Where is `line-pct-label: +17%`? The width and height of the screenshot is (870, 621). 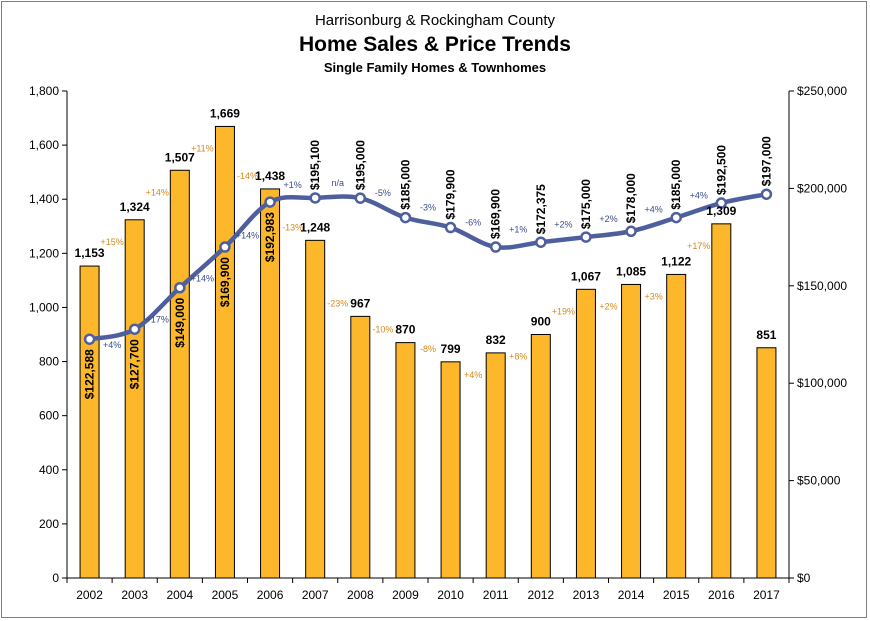 line-pct-label: +17% is located at coordinates (157, 319).